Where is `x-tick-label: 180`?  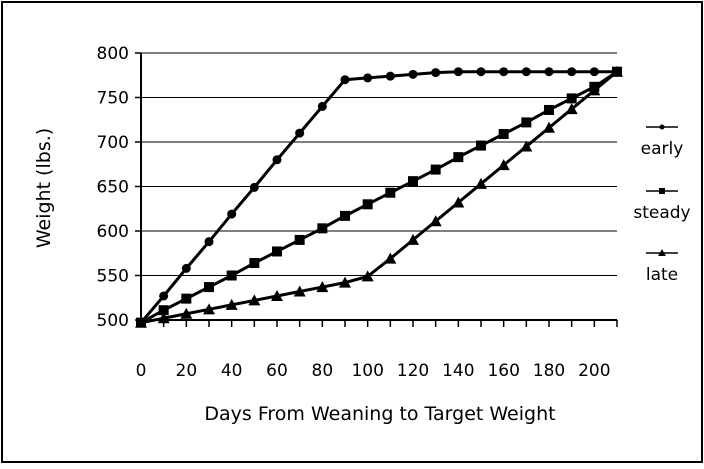
x-tick-label: 180 is located at coordinates (549, 371).